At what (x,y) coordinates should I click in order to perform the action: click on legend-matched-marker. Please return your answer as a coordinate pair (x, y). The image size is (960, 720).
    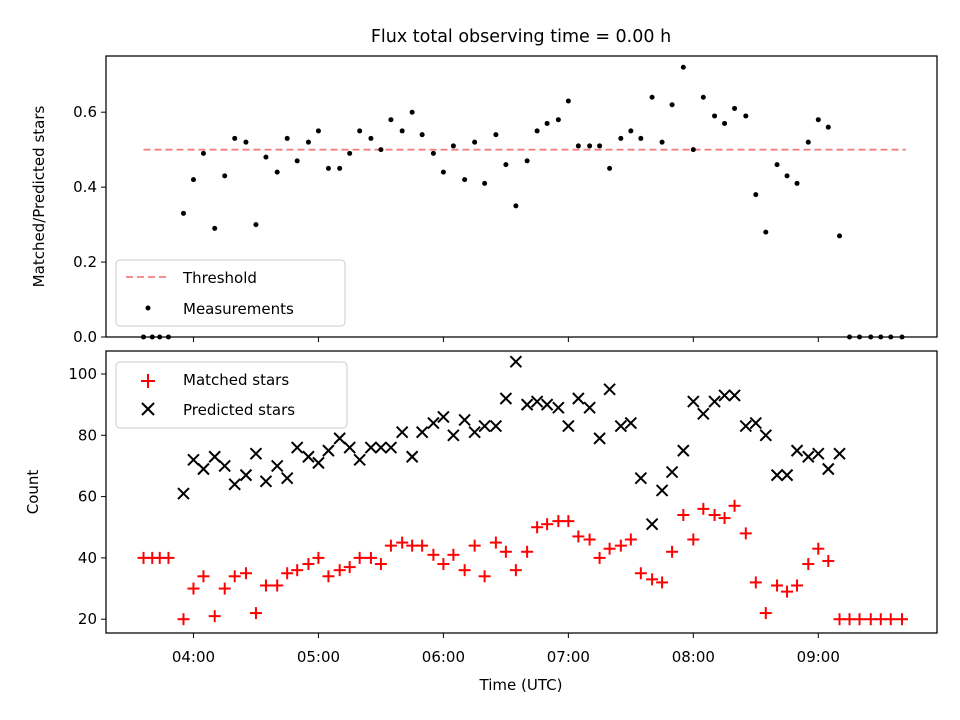
    Looking at the image, I should click on (148, 381).